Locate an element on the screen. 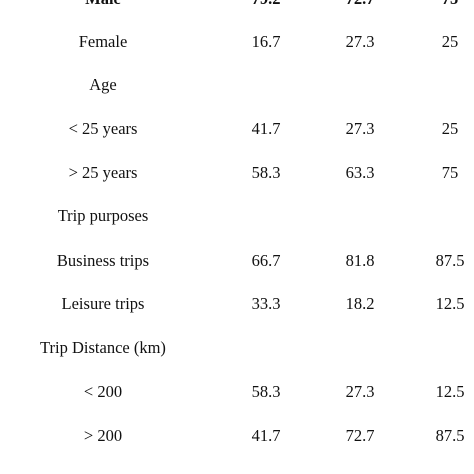 The width and height of the screenshot is (474, 474). cell-col-1: 66.7 is located at coordinates (266, 260).